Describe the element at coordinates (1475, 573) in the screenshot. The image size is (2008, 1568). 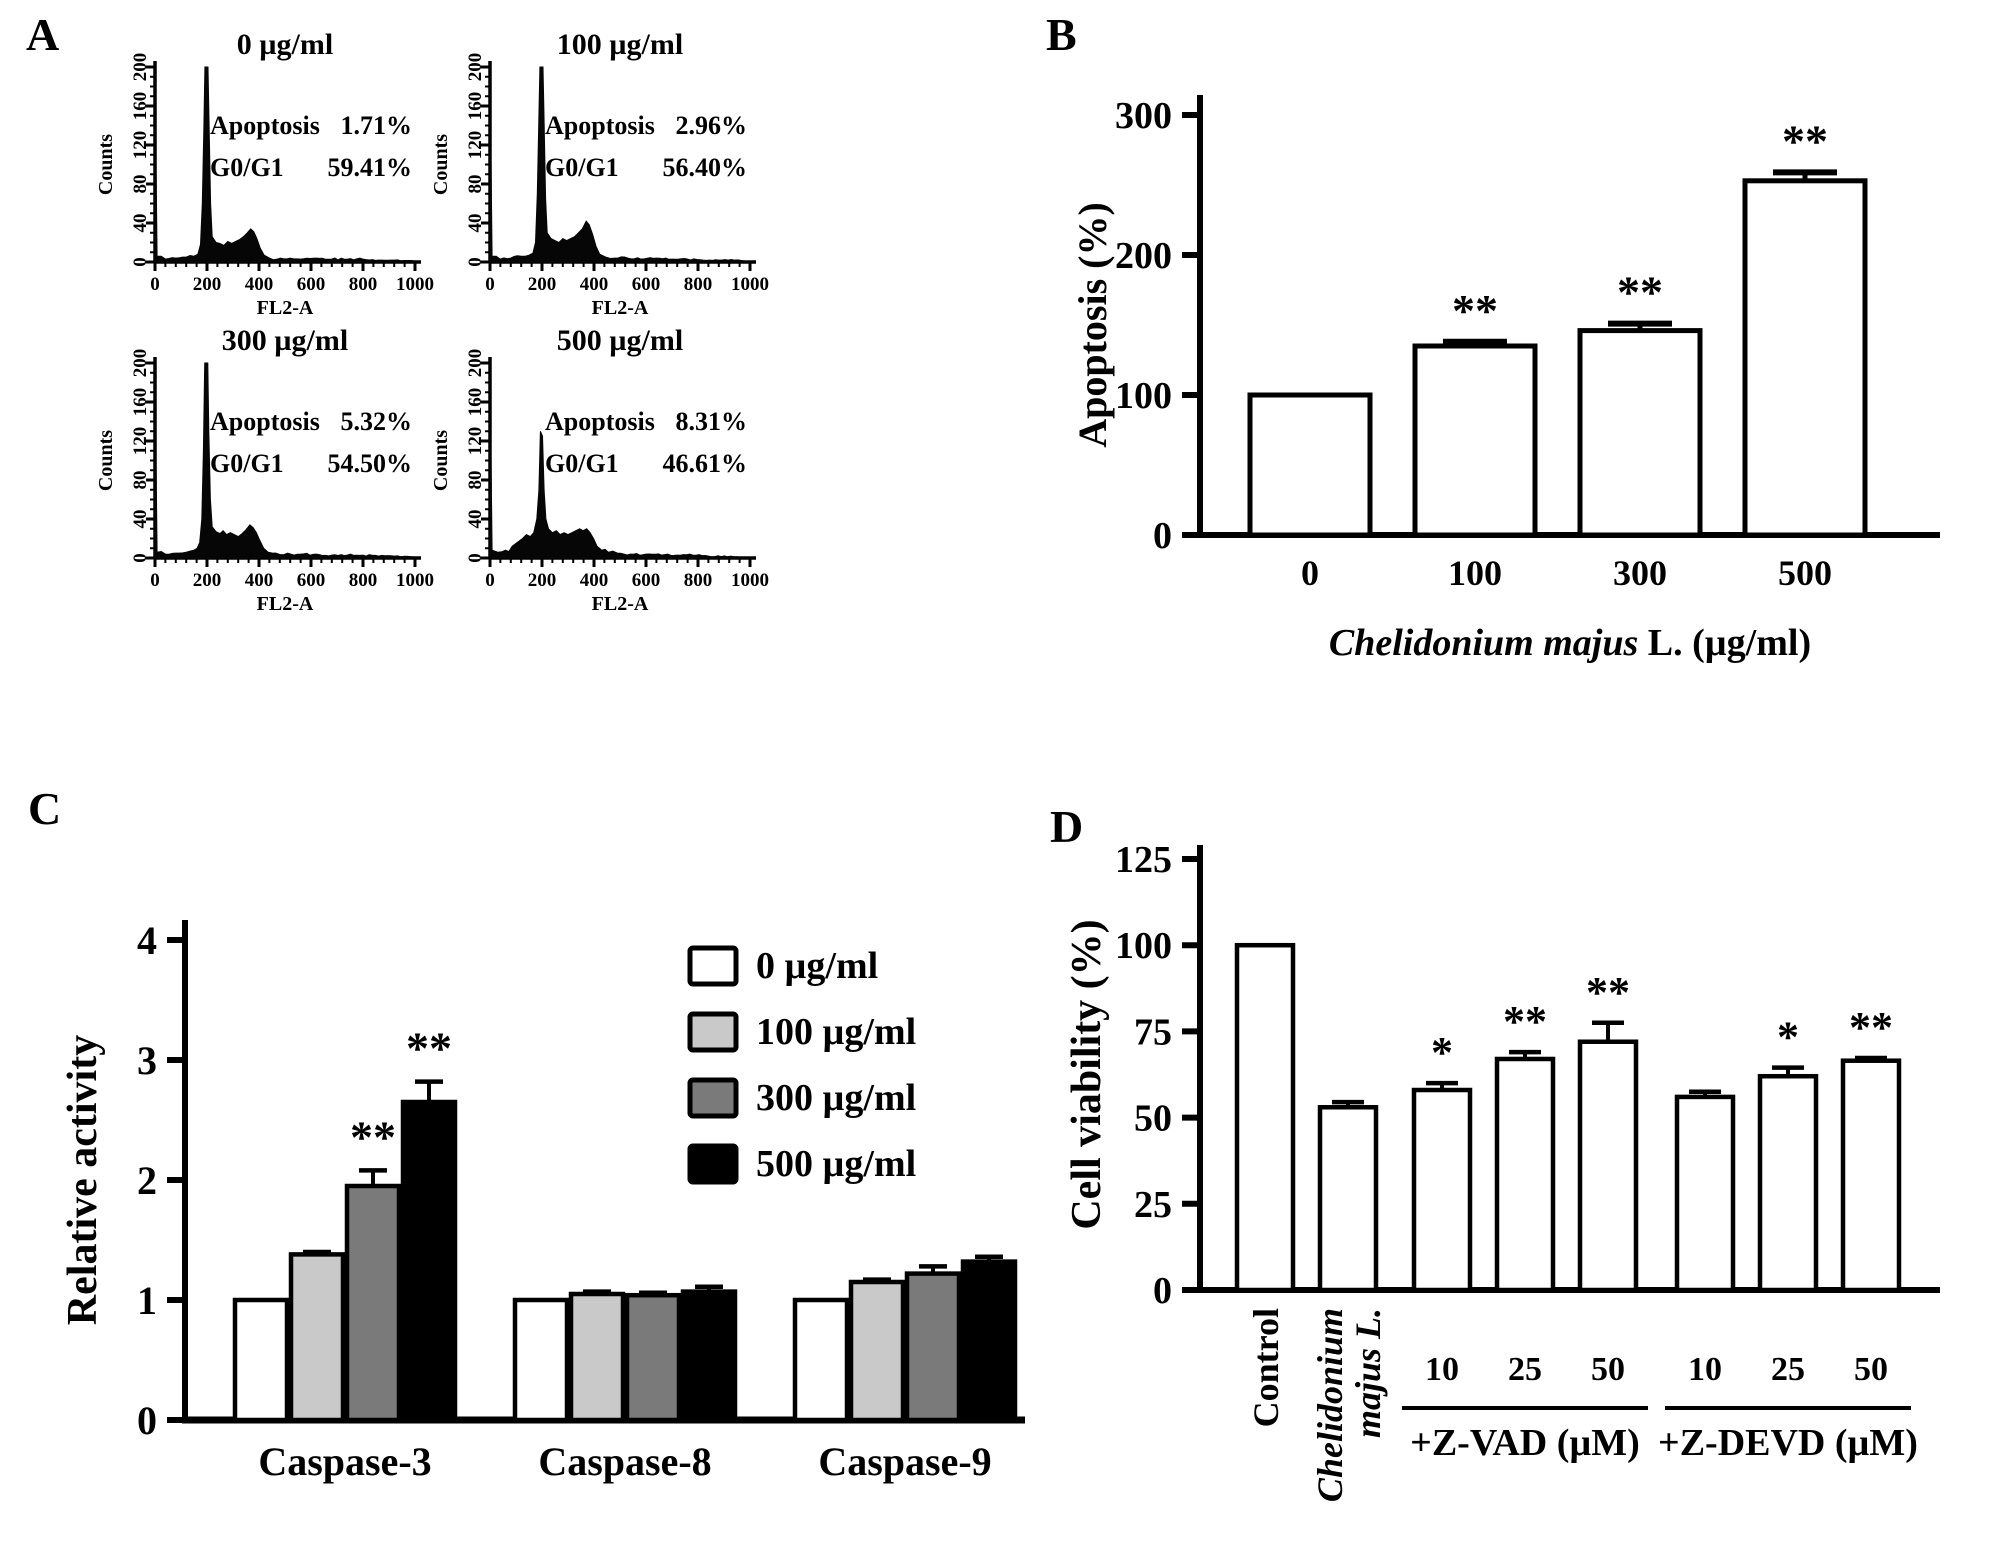
I see `x-tick-label: 100` at that location.